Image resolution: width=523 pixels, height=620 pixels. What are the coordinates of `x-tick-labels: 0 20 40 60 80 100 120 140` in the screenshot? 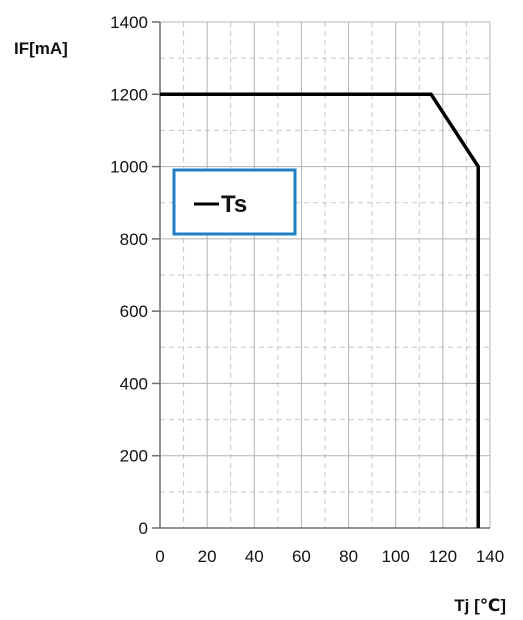 It's located at (329, 556).